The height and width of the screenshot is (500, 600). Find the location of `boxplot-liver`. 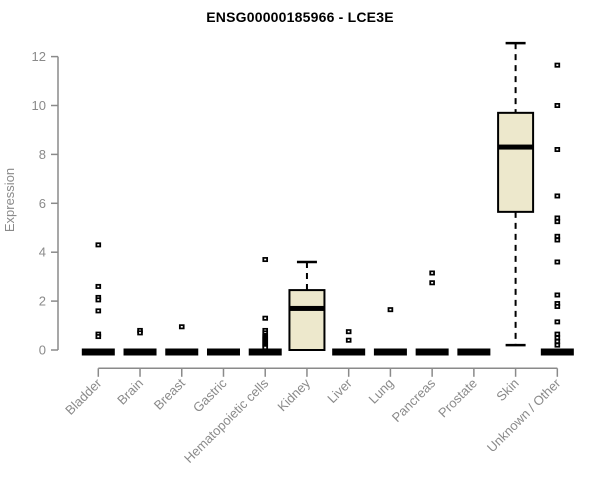

boxplot-liver is located at coordinates (349, 342).